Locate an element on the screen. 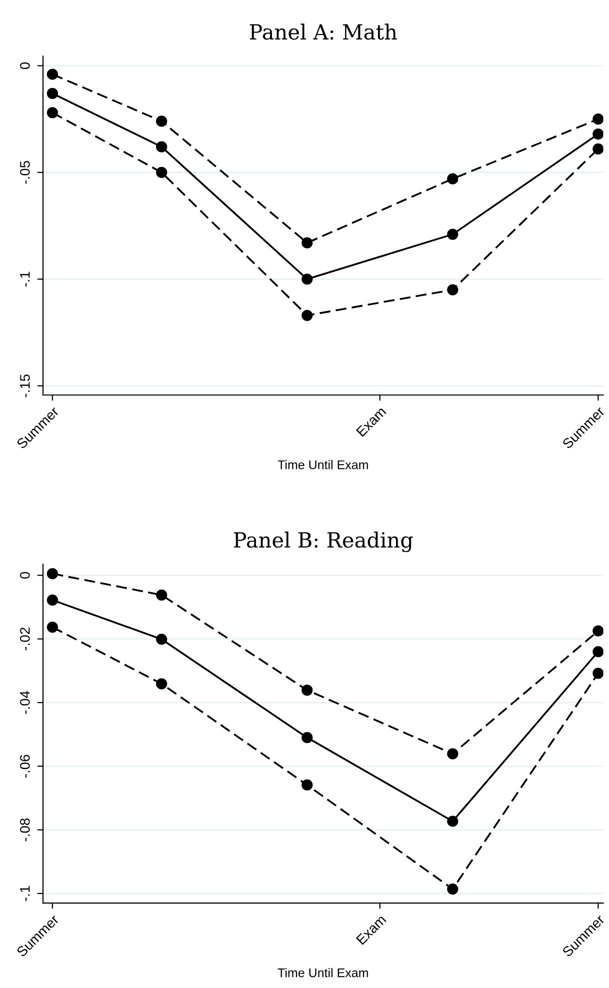 The width and height of the screenshot is (609, 988). y-tick-label: -.04 is located at coordinates (25, 702).